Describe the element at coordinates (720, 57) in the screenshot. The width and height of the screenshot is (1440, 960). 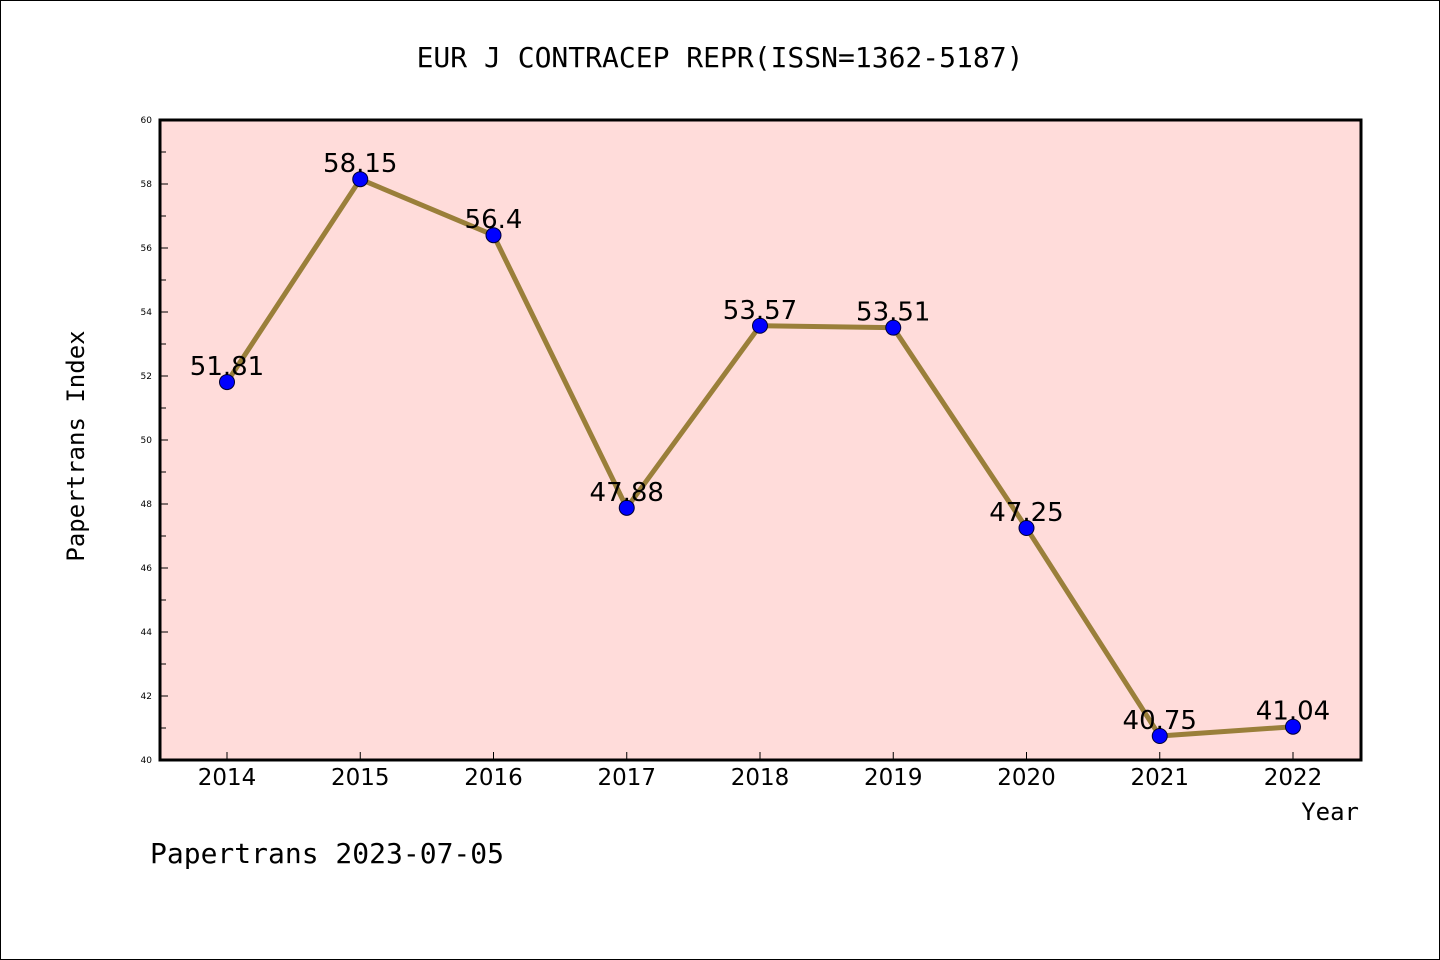
I see `chart-title: EUR J CONTRACEP REPR(ISSN=1362-5187)` at that location.